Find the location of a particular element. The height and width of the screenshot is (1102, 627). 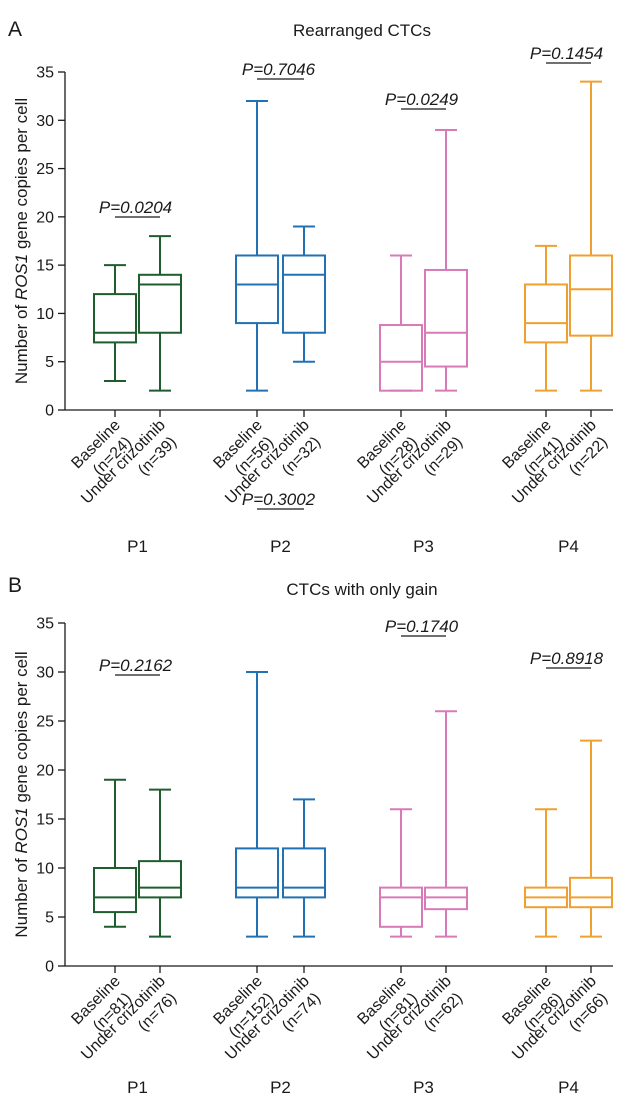

p-value-number: 0.1740 is located at coordinates (432, 626).